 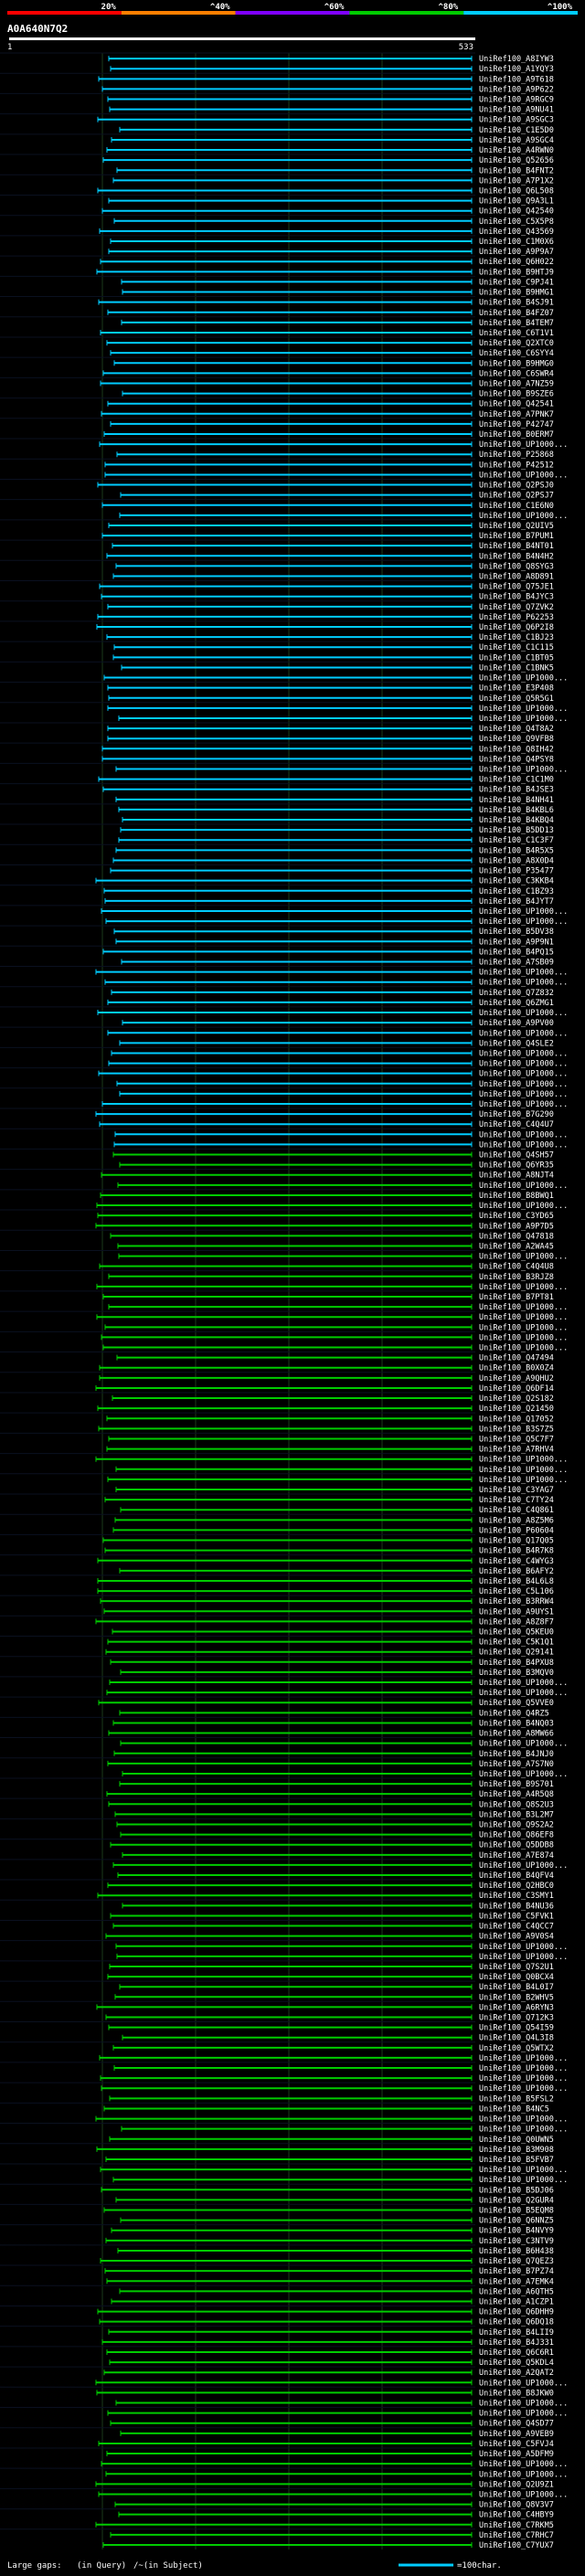 I want to click on hit-row: UniRef100_A9UYS1, so click(x=328, y=1612).